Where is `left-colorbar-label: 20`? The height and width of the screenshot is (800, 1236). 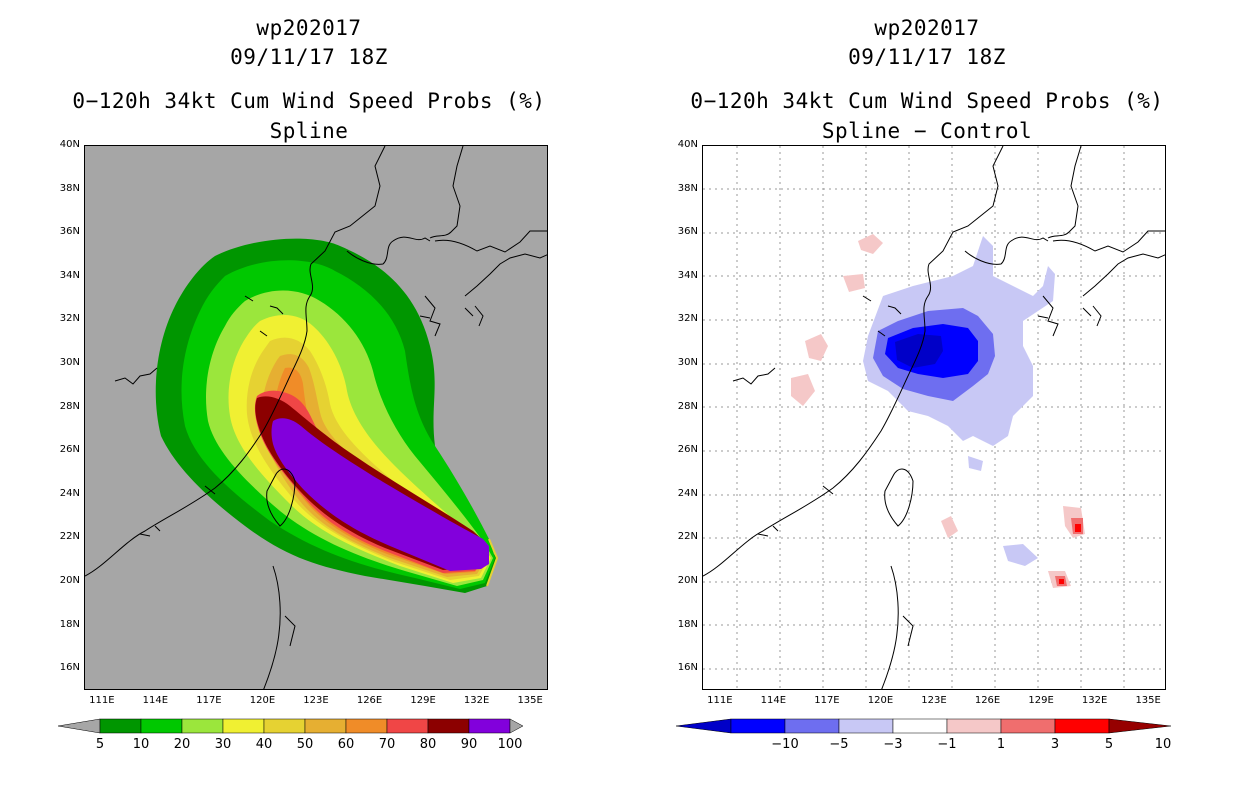 left-colorbar-label: 20 is located at coordinates (182, 744).